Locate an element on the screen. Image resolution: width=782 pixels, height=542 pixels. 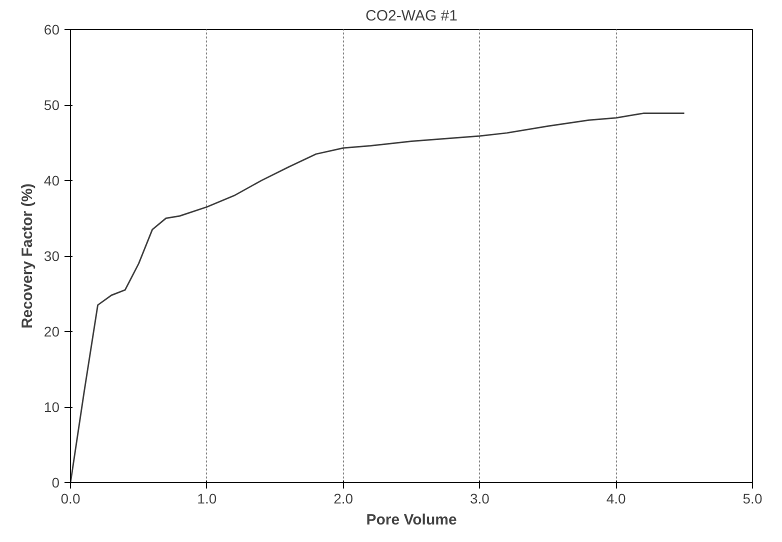
chart-title: CO2-WAG #1 is located at coordinates (412, 16).